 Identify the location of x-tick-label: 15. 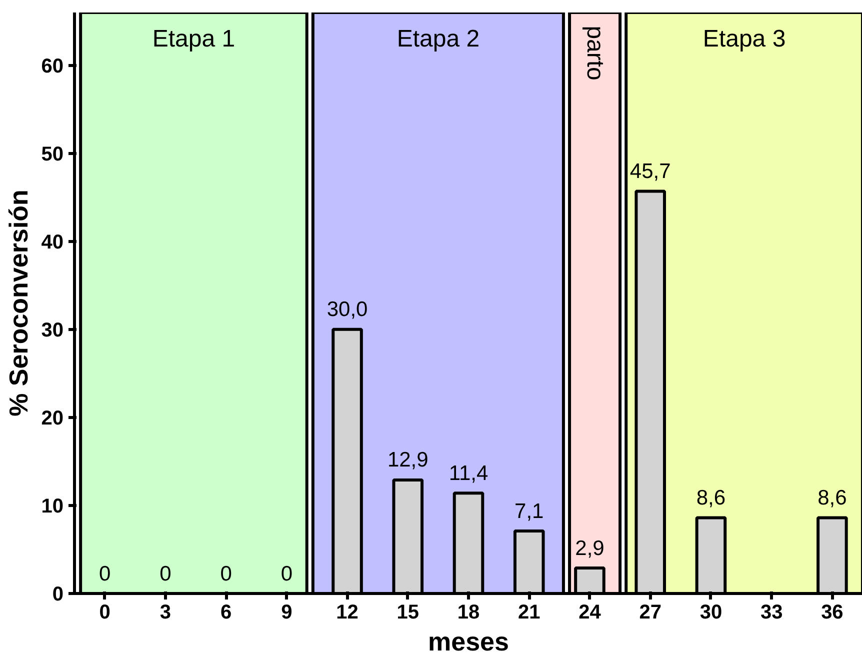
(408, 613).